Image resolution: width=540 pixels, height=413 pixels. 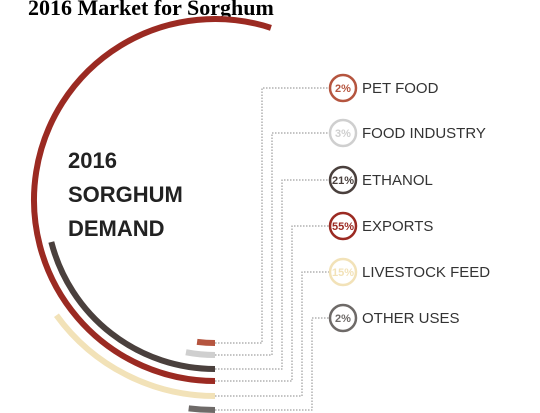 I want to click on value-label: 15%, so click(x=343, y=273).